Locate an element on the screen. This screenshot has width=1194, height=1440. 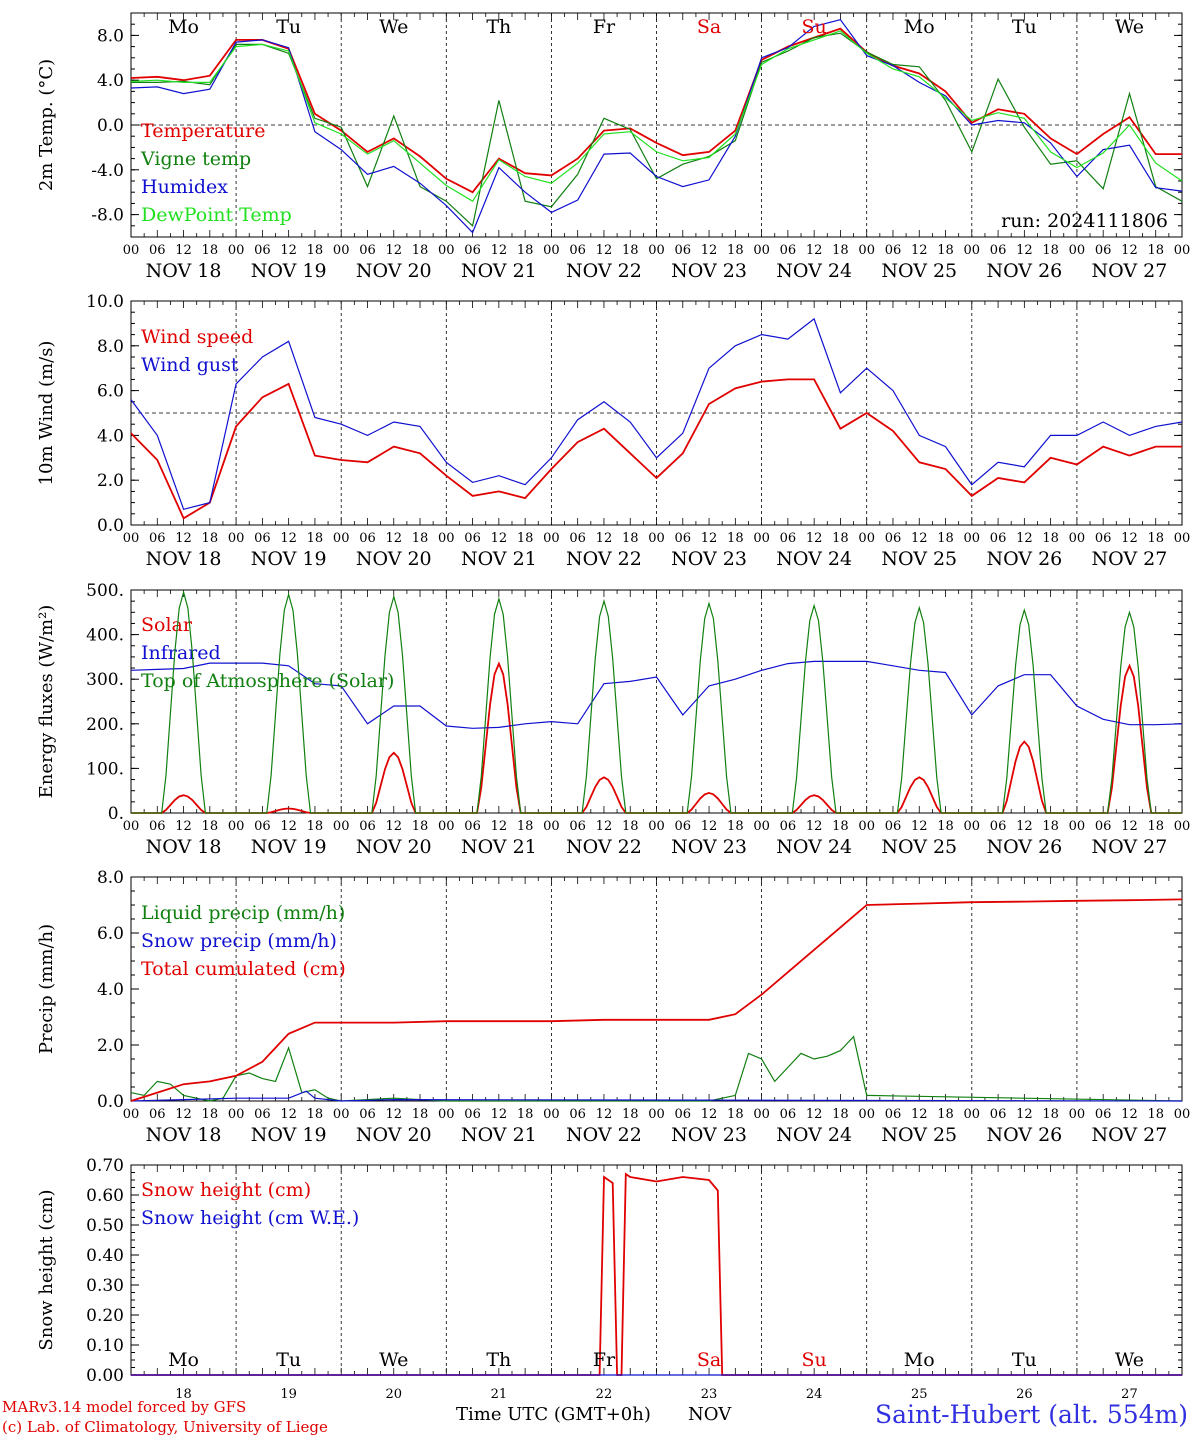
y-tick-label: 8.0 is located at coordinates (110, 36).